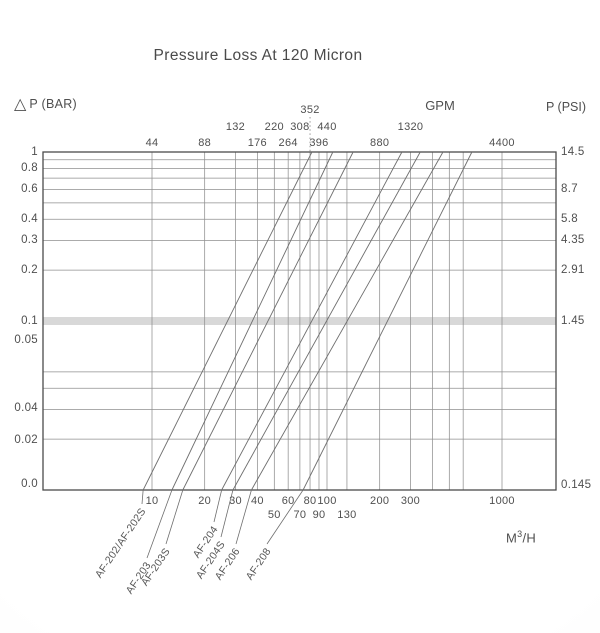 This screenshot has height=633, width=600. I want to click on x-bottom-tick-130: 130, so click(347, 514).